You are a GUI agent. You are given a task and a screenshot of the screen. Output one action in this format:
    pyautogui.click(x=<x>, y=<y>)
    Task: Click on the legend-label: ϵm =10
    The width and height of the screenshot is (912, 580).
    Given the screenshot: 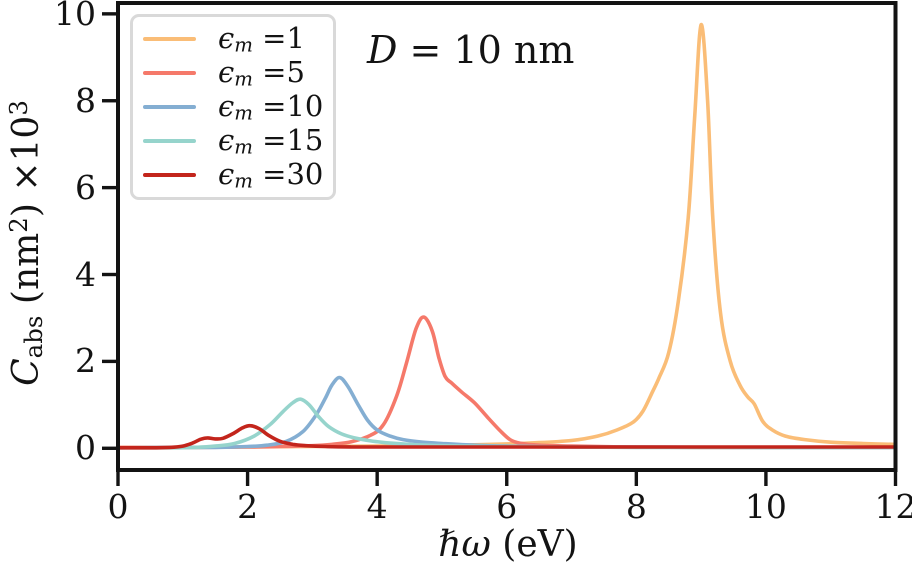 What is the action you would take?
    pyautogui.click(x=271, y=107)
    